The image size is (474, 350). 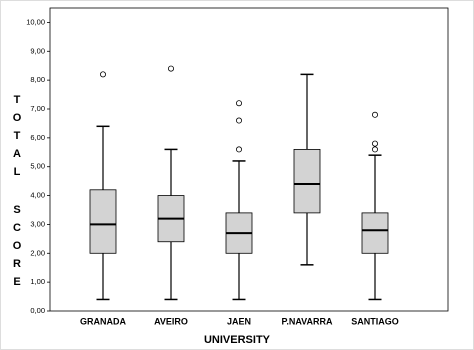 I want to click on y-tick-label: 5,00, so click(x=37, y=166).